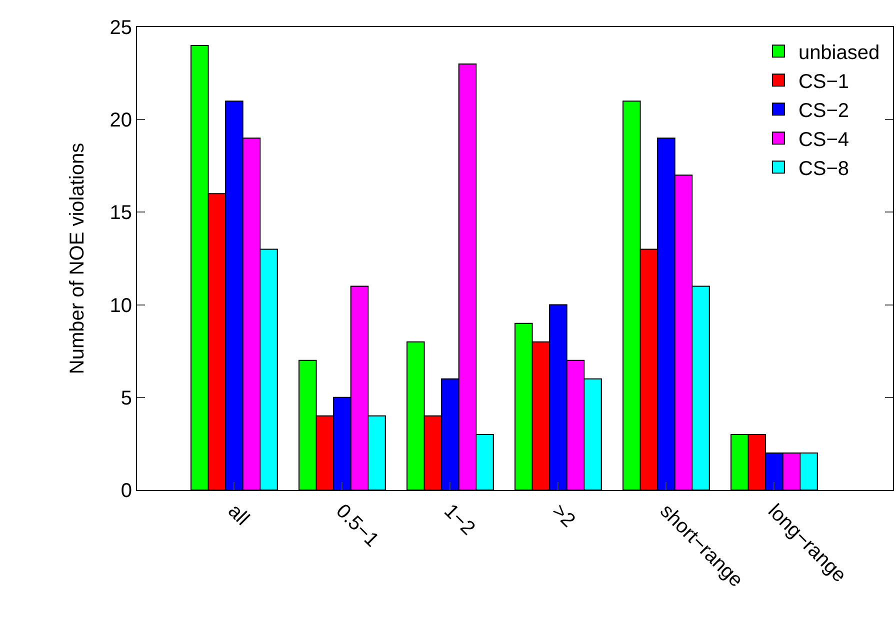  What do you see at coordinates (126, 398) in the screenshot?
I see `y-tick-label: 5` at bounding box center [126, 398].